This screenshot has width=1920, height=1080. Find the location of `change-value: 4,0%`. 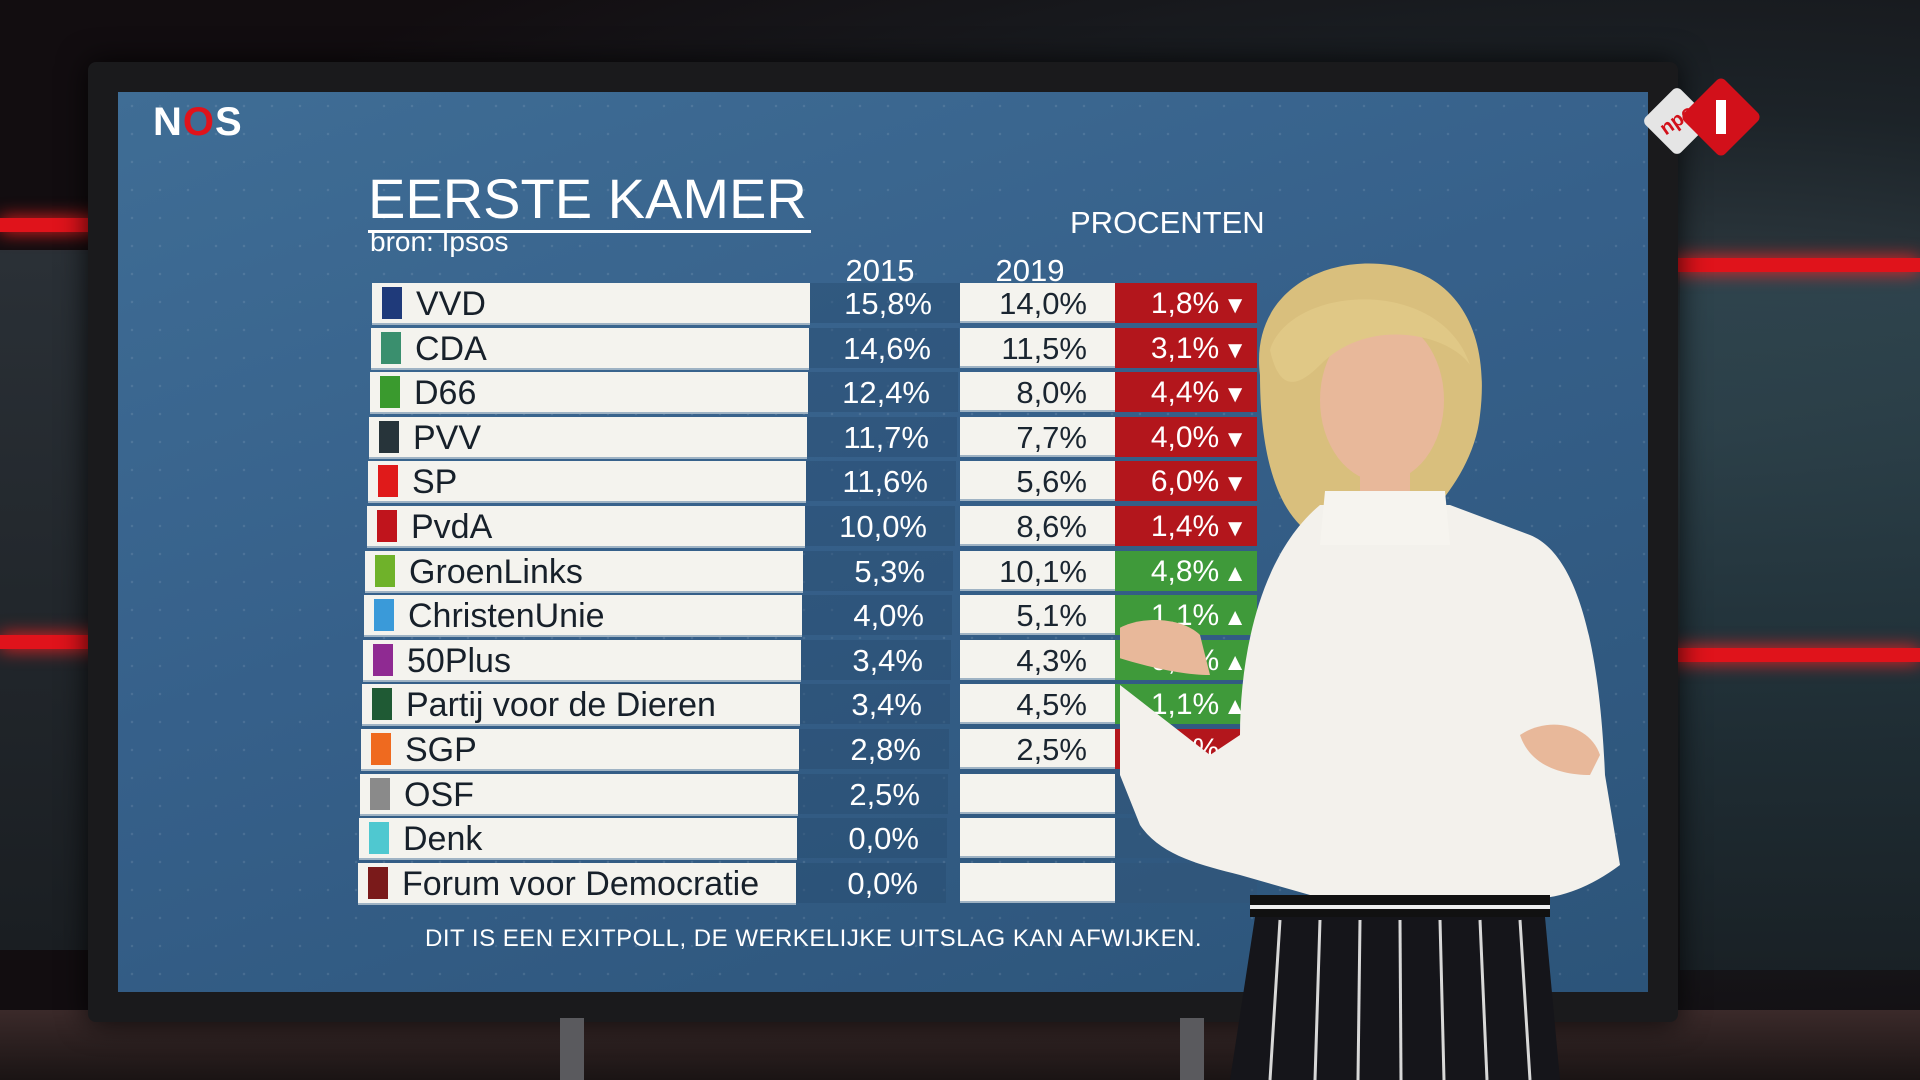

change-value: 4,0% is located at coordinates (1185, 437).